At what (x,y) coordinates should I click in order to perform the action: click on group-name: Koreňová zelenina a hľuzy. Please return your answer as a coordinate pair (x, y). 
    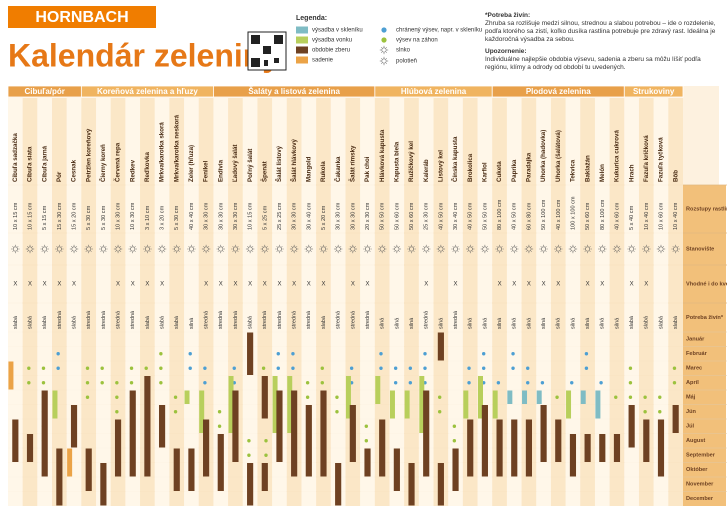
    Looking at the image, I should click on (147, 91).